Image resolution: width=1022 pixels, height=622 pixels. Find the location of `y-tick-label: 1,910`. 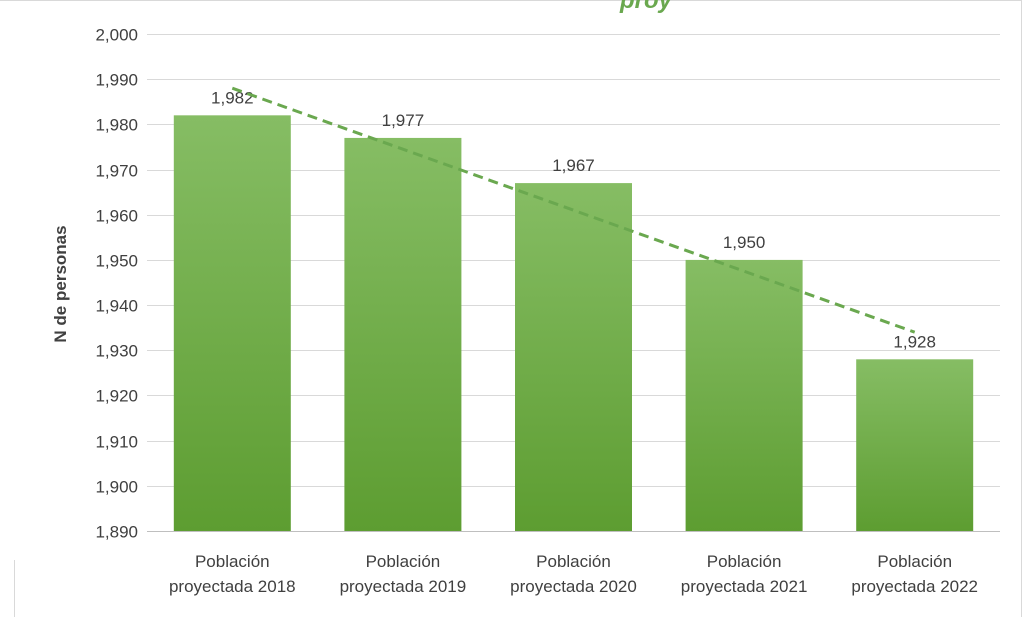

y-tick-label: 1,910 is located at coordinates (116, 442).